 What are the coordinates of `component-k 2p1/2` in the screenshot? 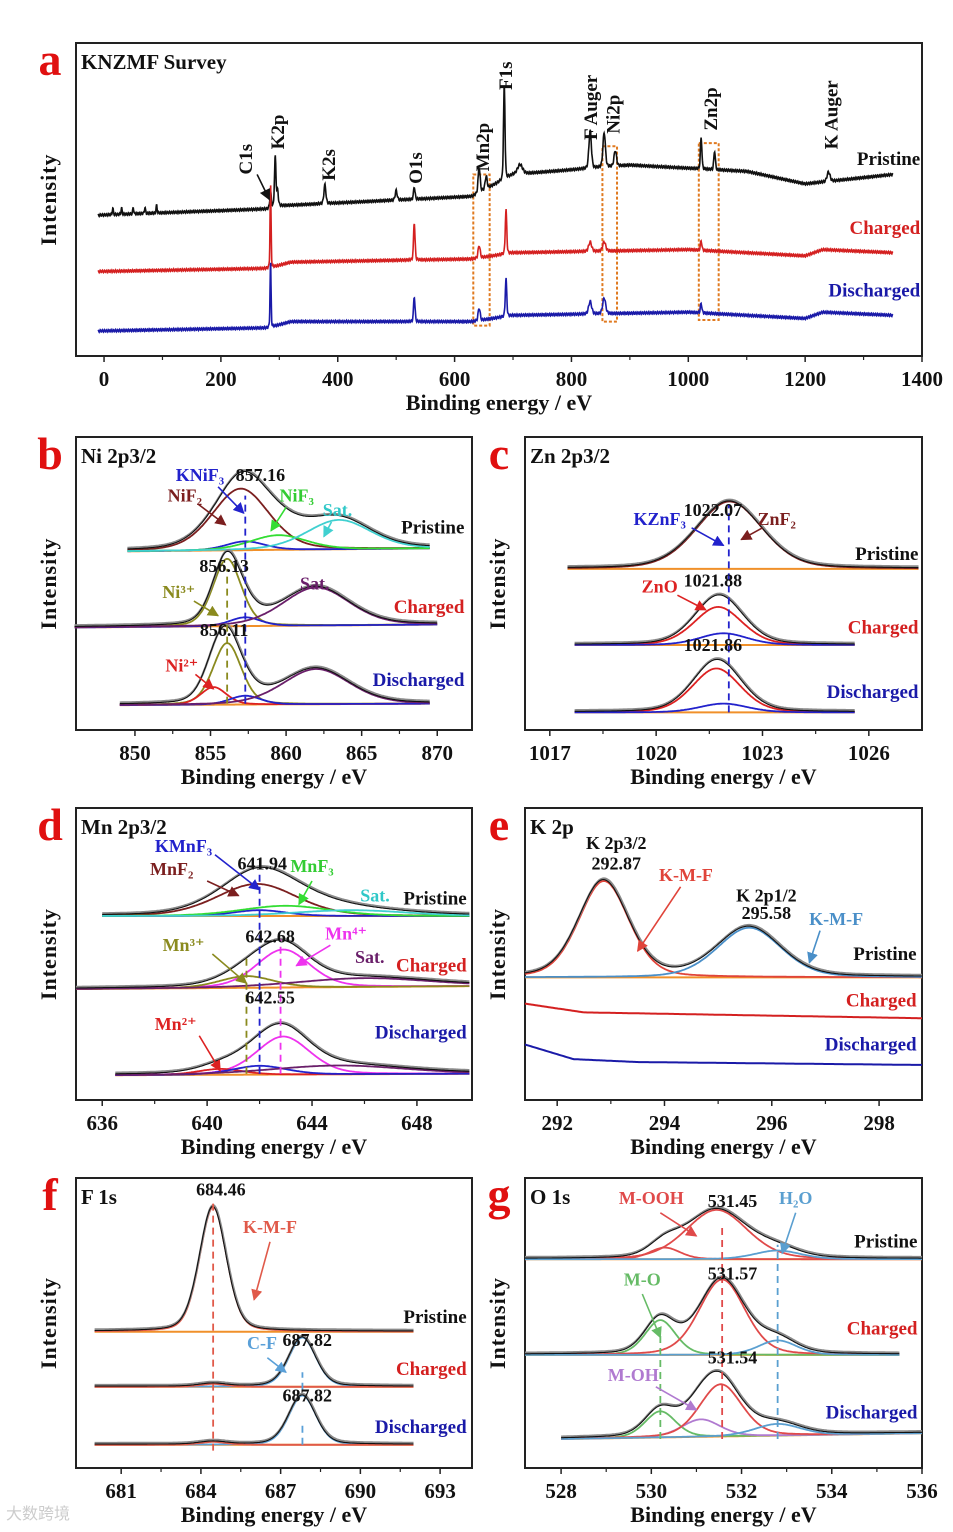 It's located at (723, 952).